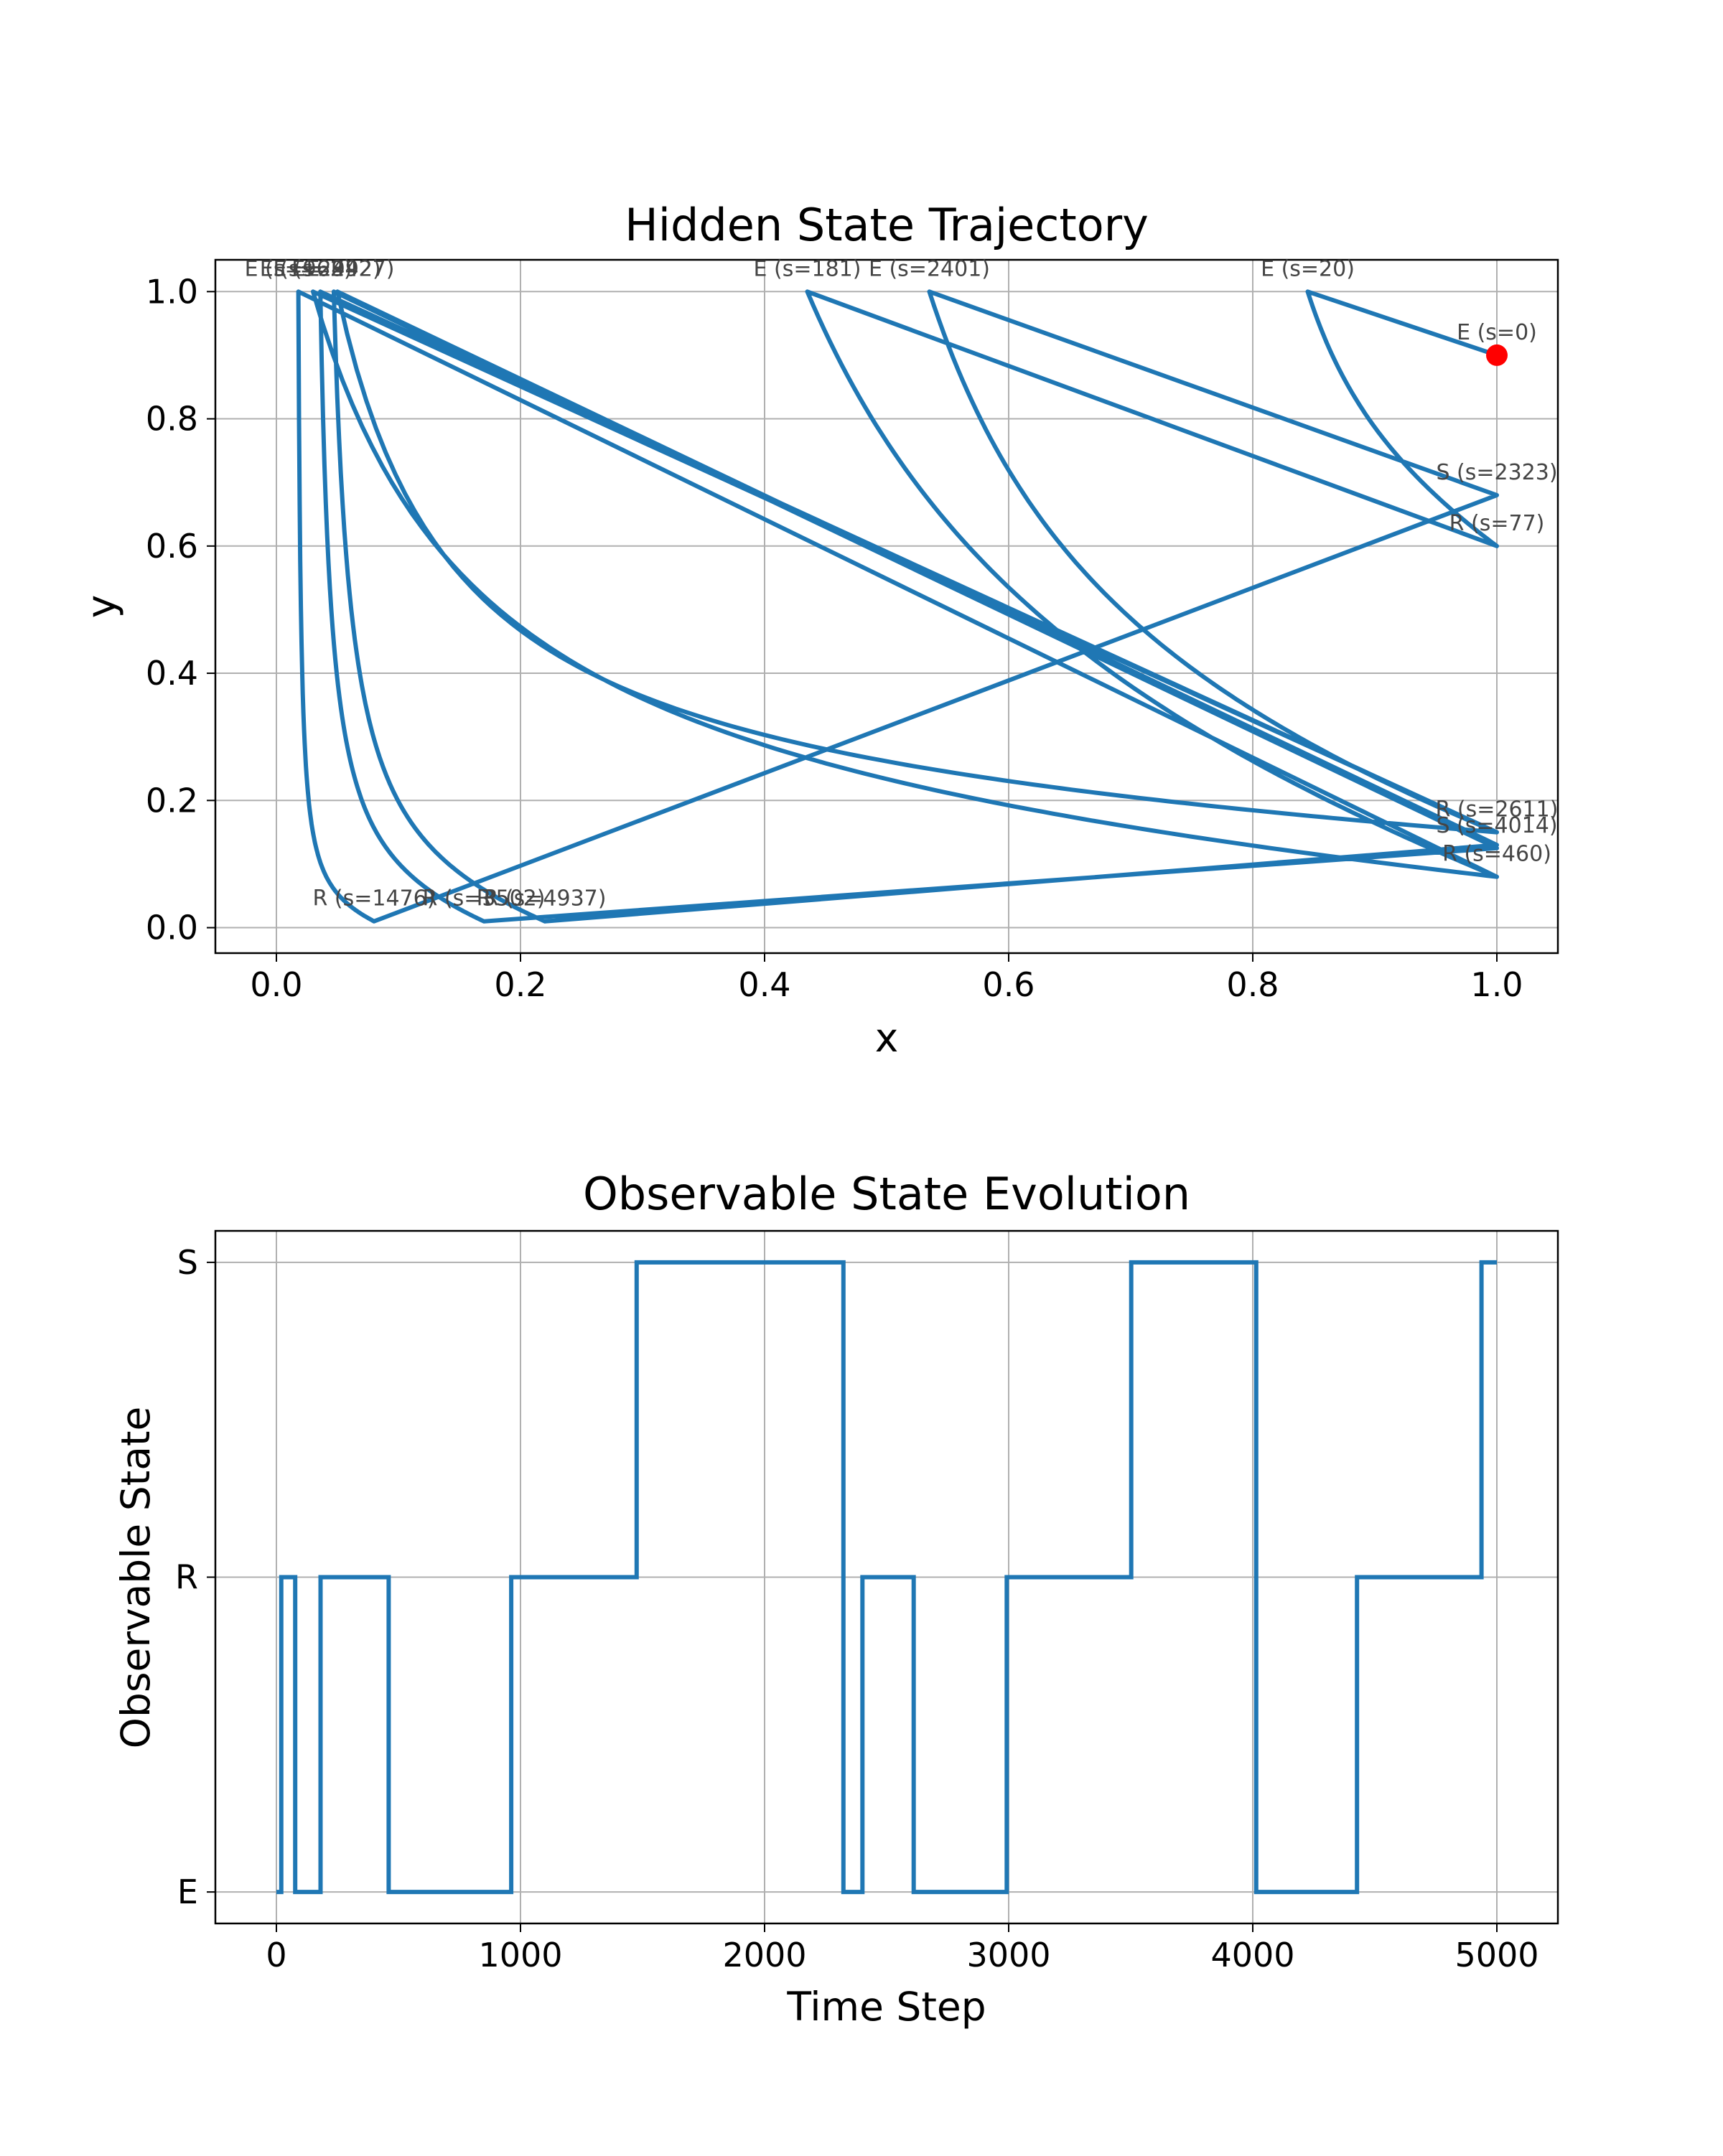 This screenshot has height=2156, width=1723. I want to click on trajectory-x-tick-label: 0.6, so click(1009, 984).